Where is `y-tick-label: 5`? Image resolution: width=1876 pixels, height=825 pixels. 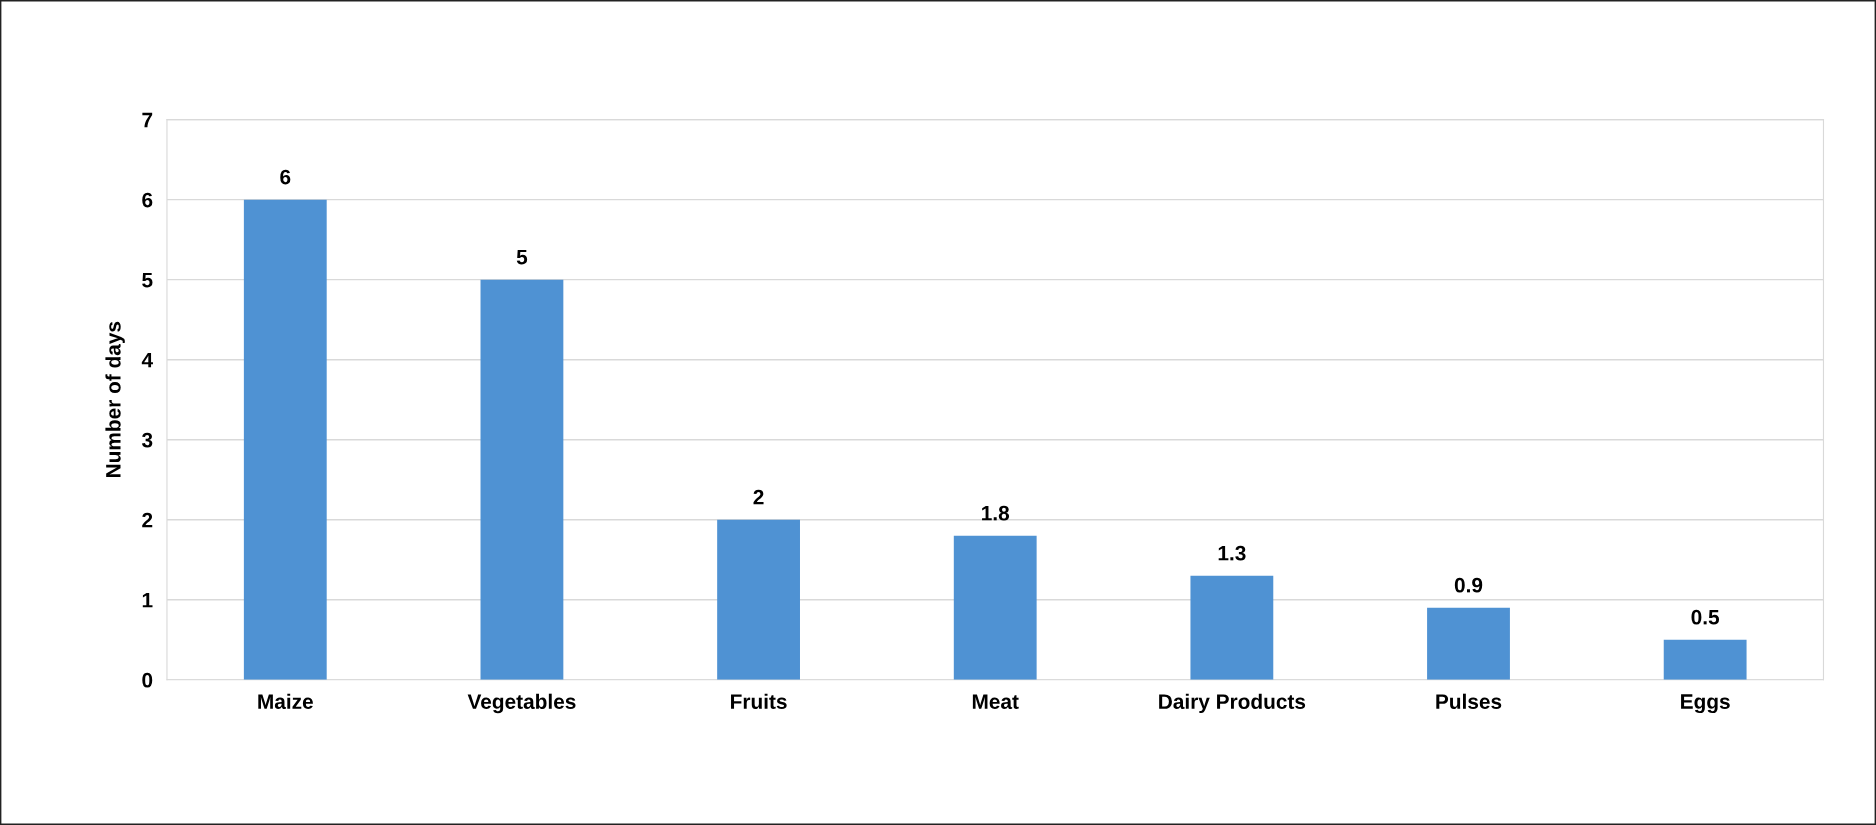
y-tick-label: 5 is located at coordinates (147, 280).